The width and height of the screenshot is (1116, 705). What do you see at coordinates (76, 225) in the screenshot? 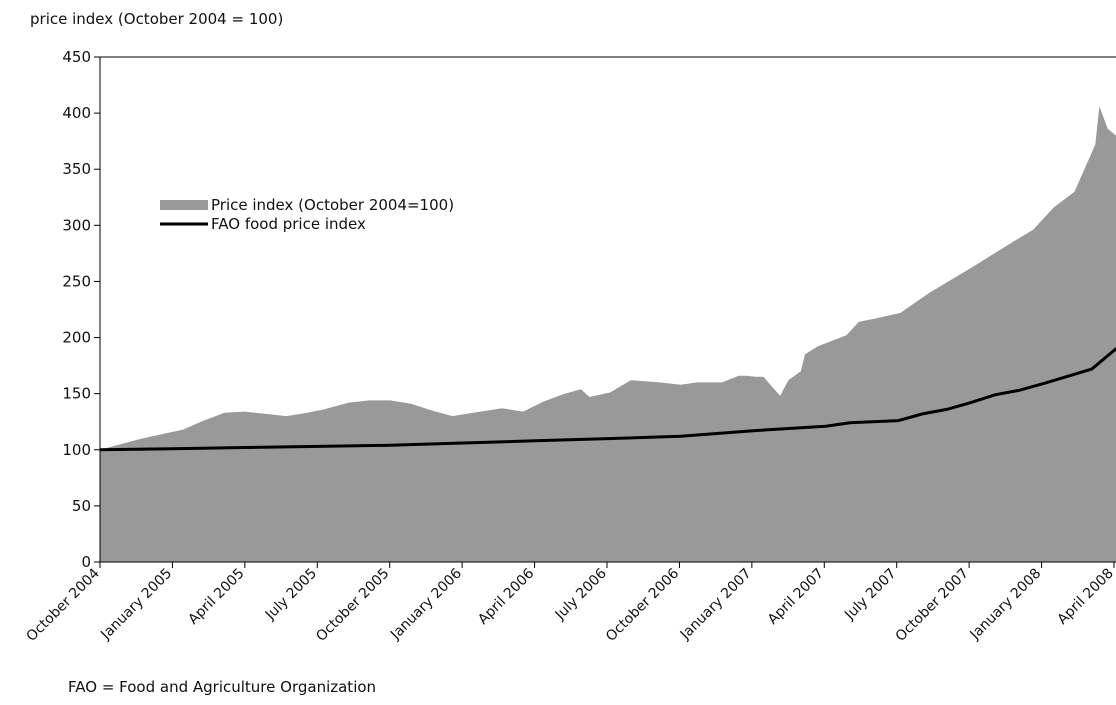
I see `y-tick-label-300: 300` at bounding box center [76, 225].